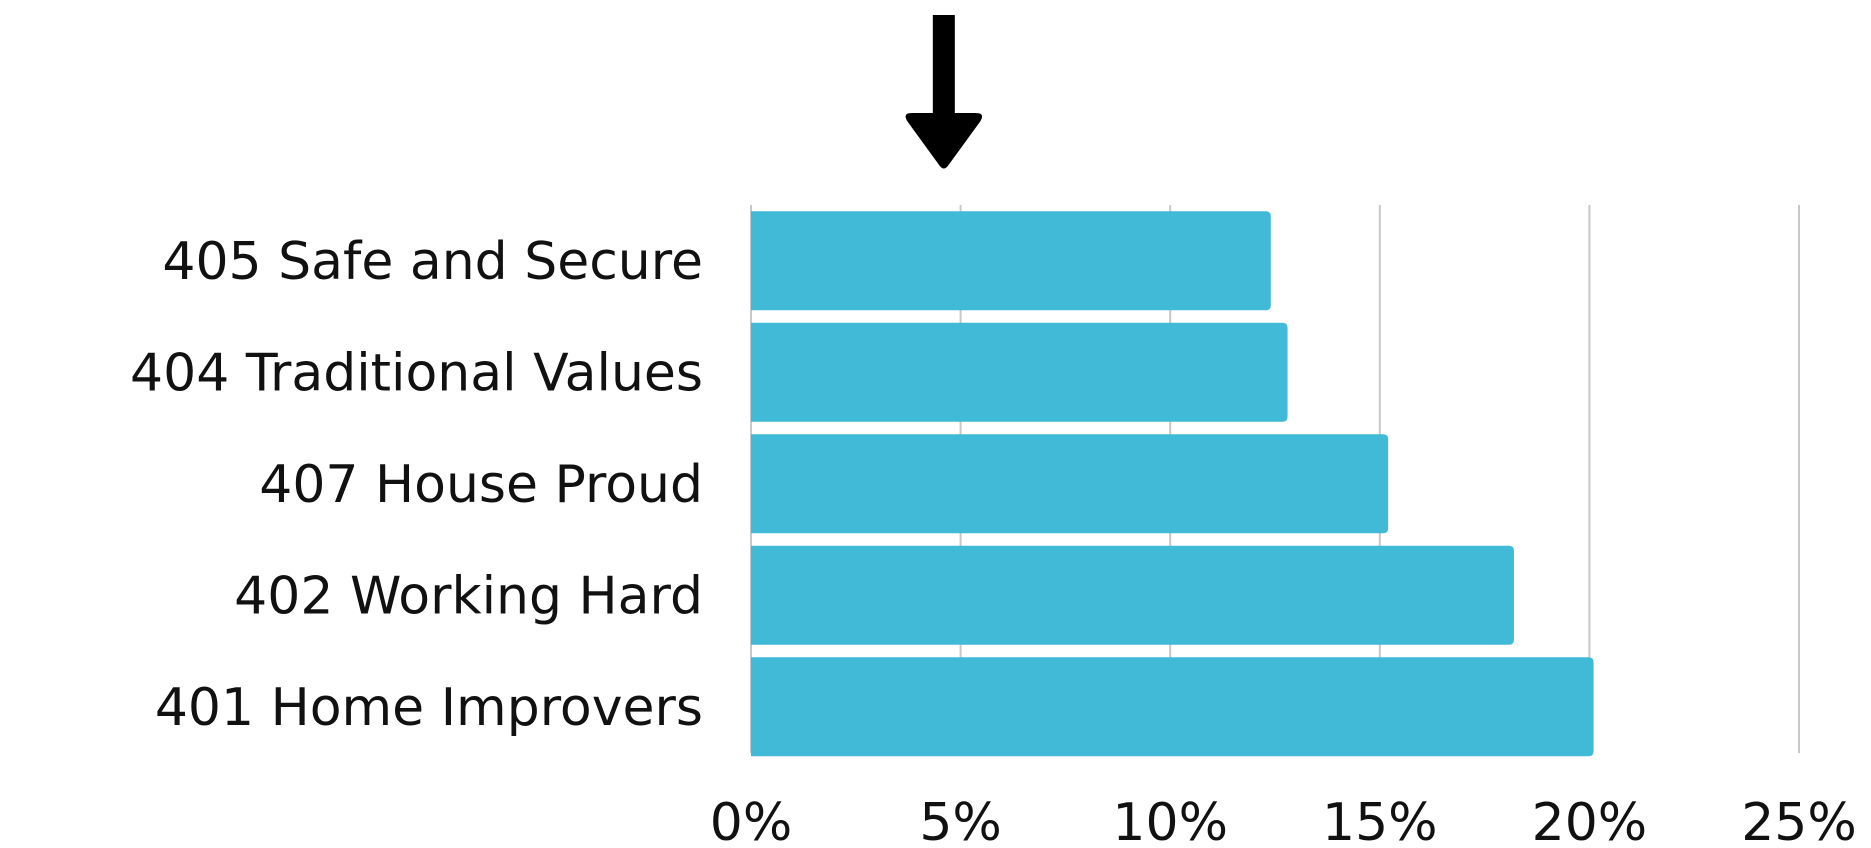  Describe the element at coordinates (1380, 820) in the screenshot. I see `x-tick-label: 15%` at that location.